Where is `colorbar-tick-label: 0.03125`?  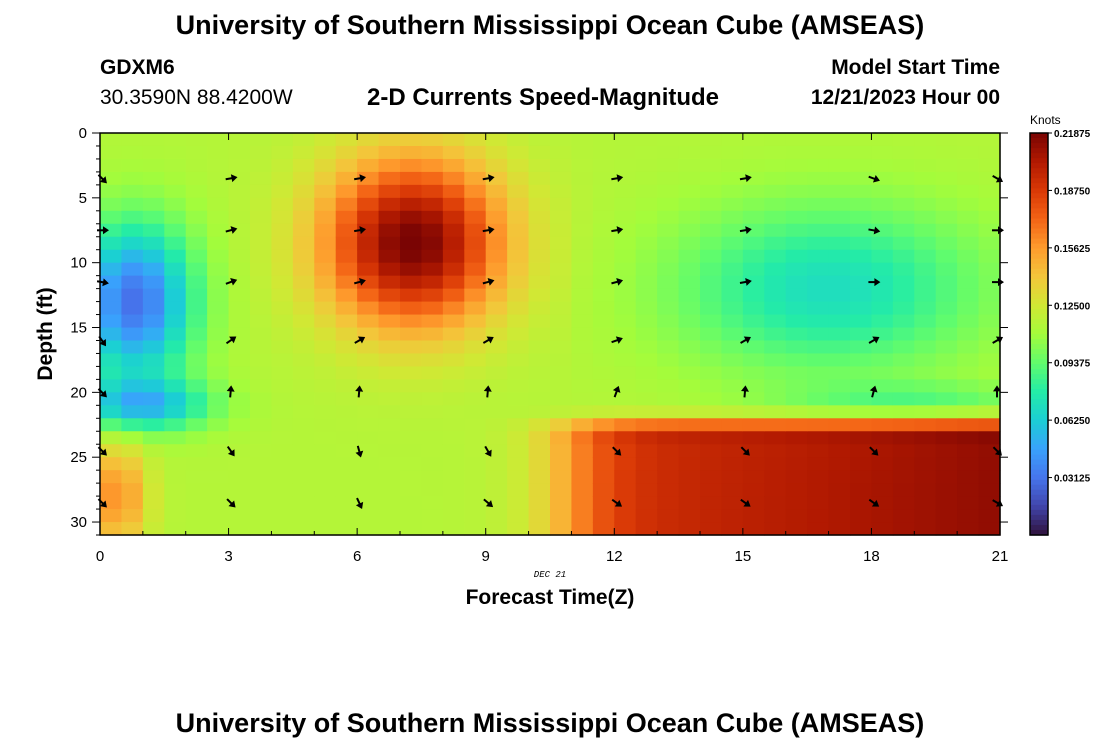 colorbar-tick-label: 0.03125 is located at coordinates (1072, 479).